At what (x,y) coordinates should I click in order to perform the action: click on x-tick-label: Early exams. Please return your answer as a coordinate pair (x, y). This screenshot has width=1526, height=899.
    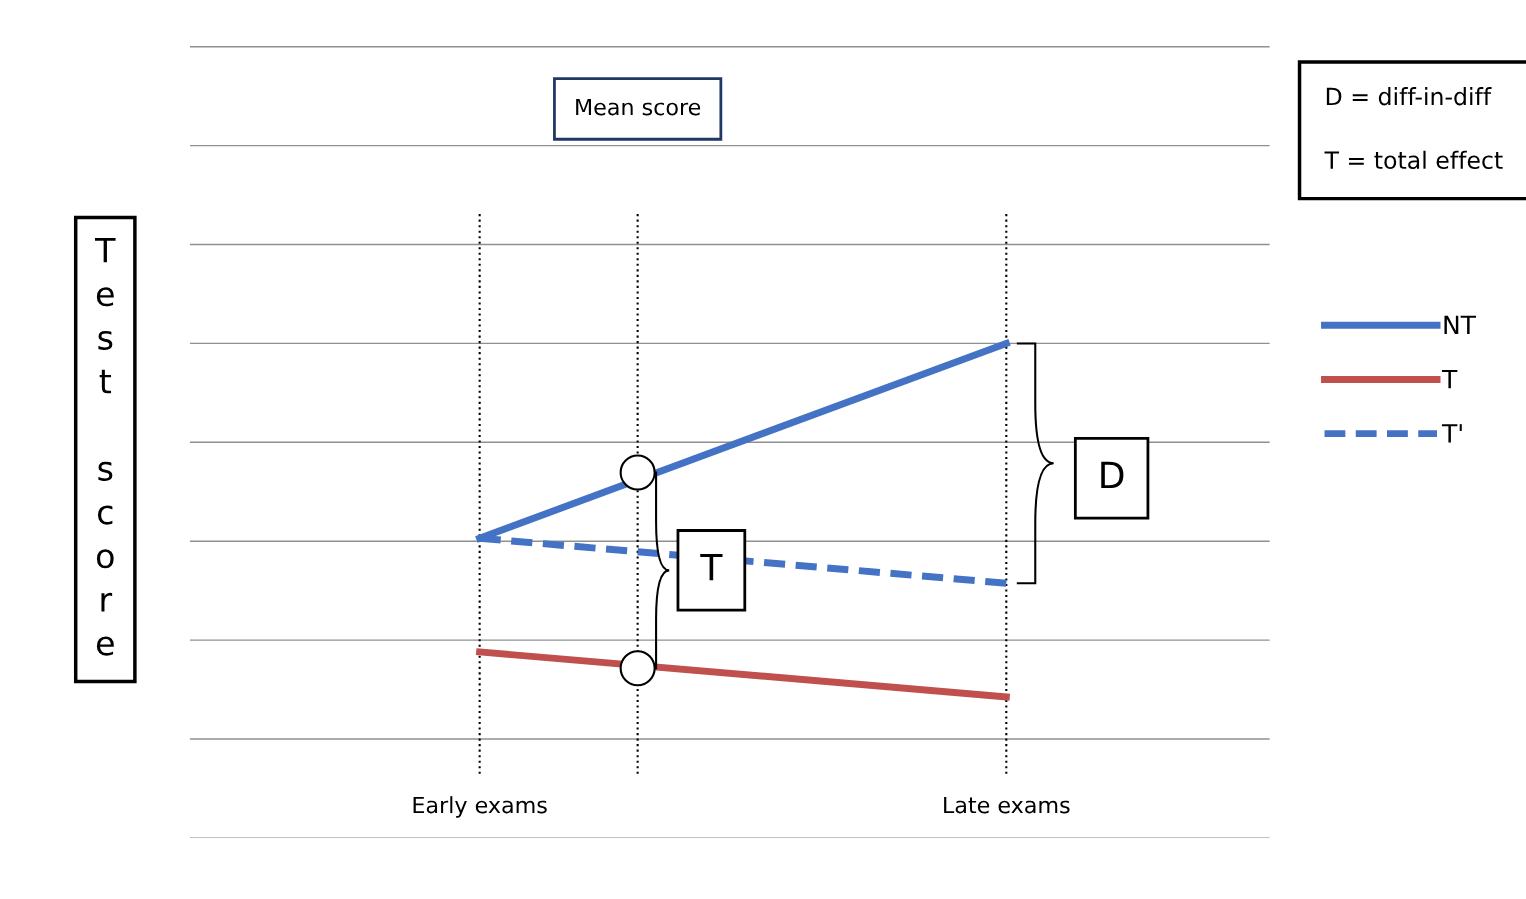
    Looking at the image, I should click on (480, 807).